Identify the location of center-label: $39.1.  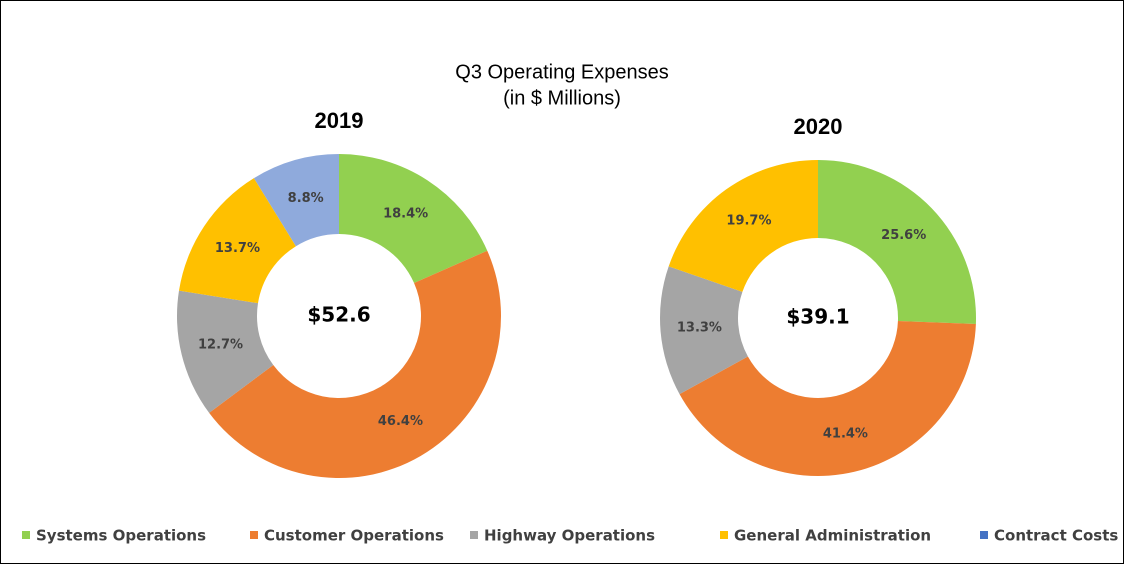
(817, 317).